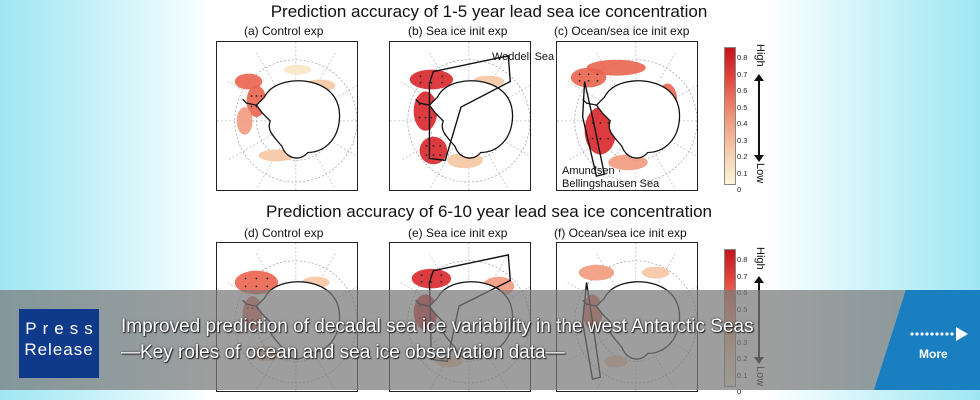 The height and width of the screenshot is (400, 980). What do you see at coordinates (742, 107) in the screenshot?
I see `colorbar-tick: 0.5` at bounding box center [742, 107].